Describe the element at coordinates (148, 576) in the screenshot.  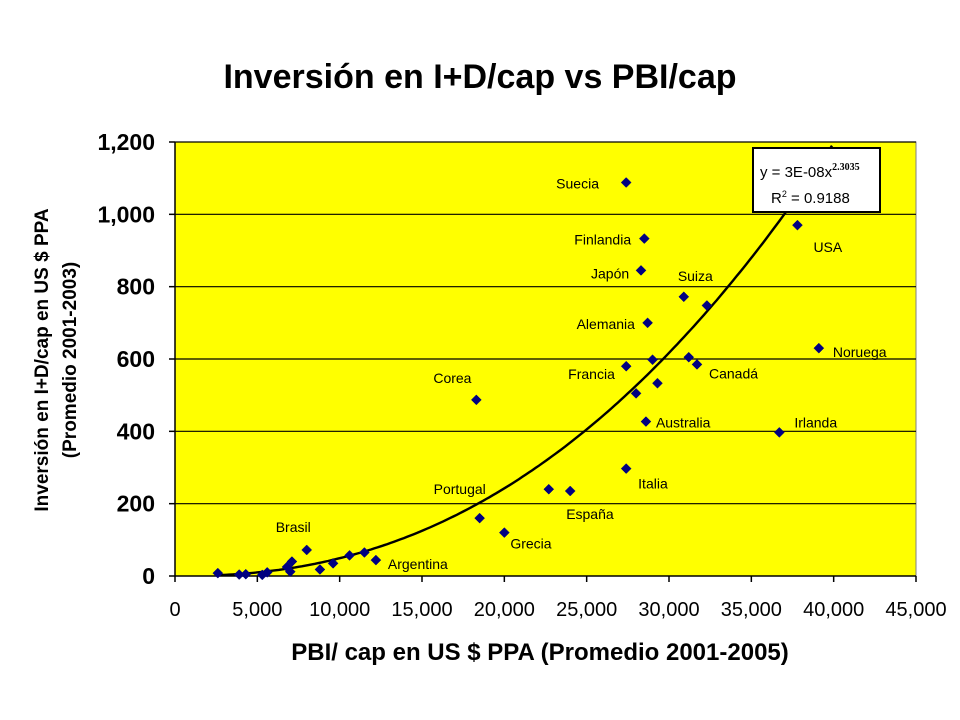
I see `y-tick-label-0: 0` at that location.